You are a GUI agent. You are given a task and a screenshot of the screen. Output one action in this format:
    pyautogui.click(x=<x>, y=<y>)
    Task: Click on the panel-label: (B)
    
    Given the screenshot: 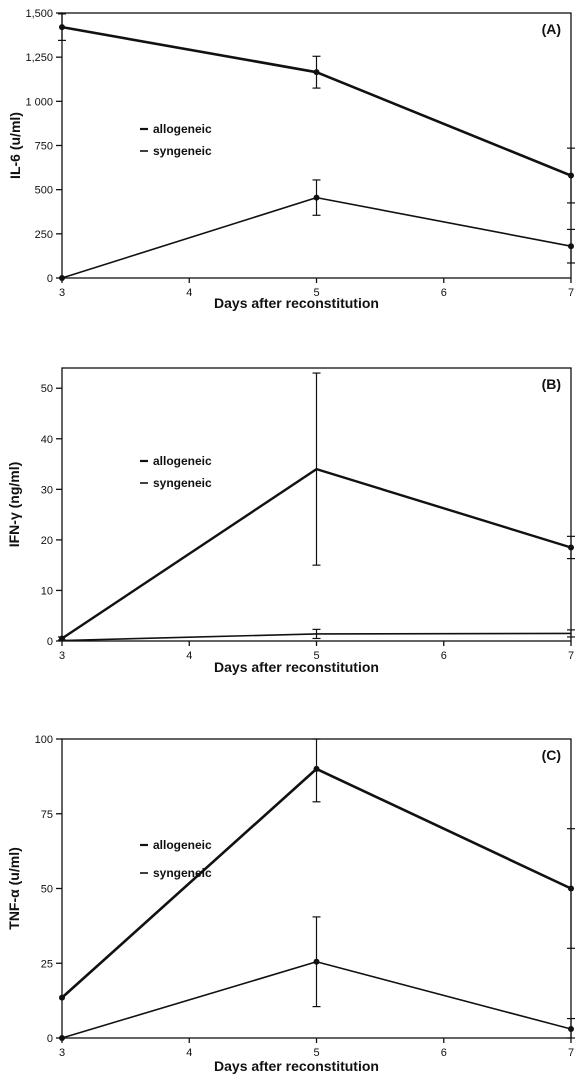 What is the action you would take?
    pyautogui.click(x=551, y=384)
    